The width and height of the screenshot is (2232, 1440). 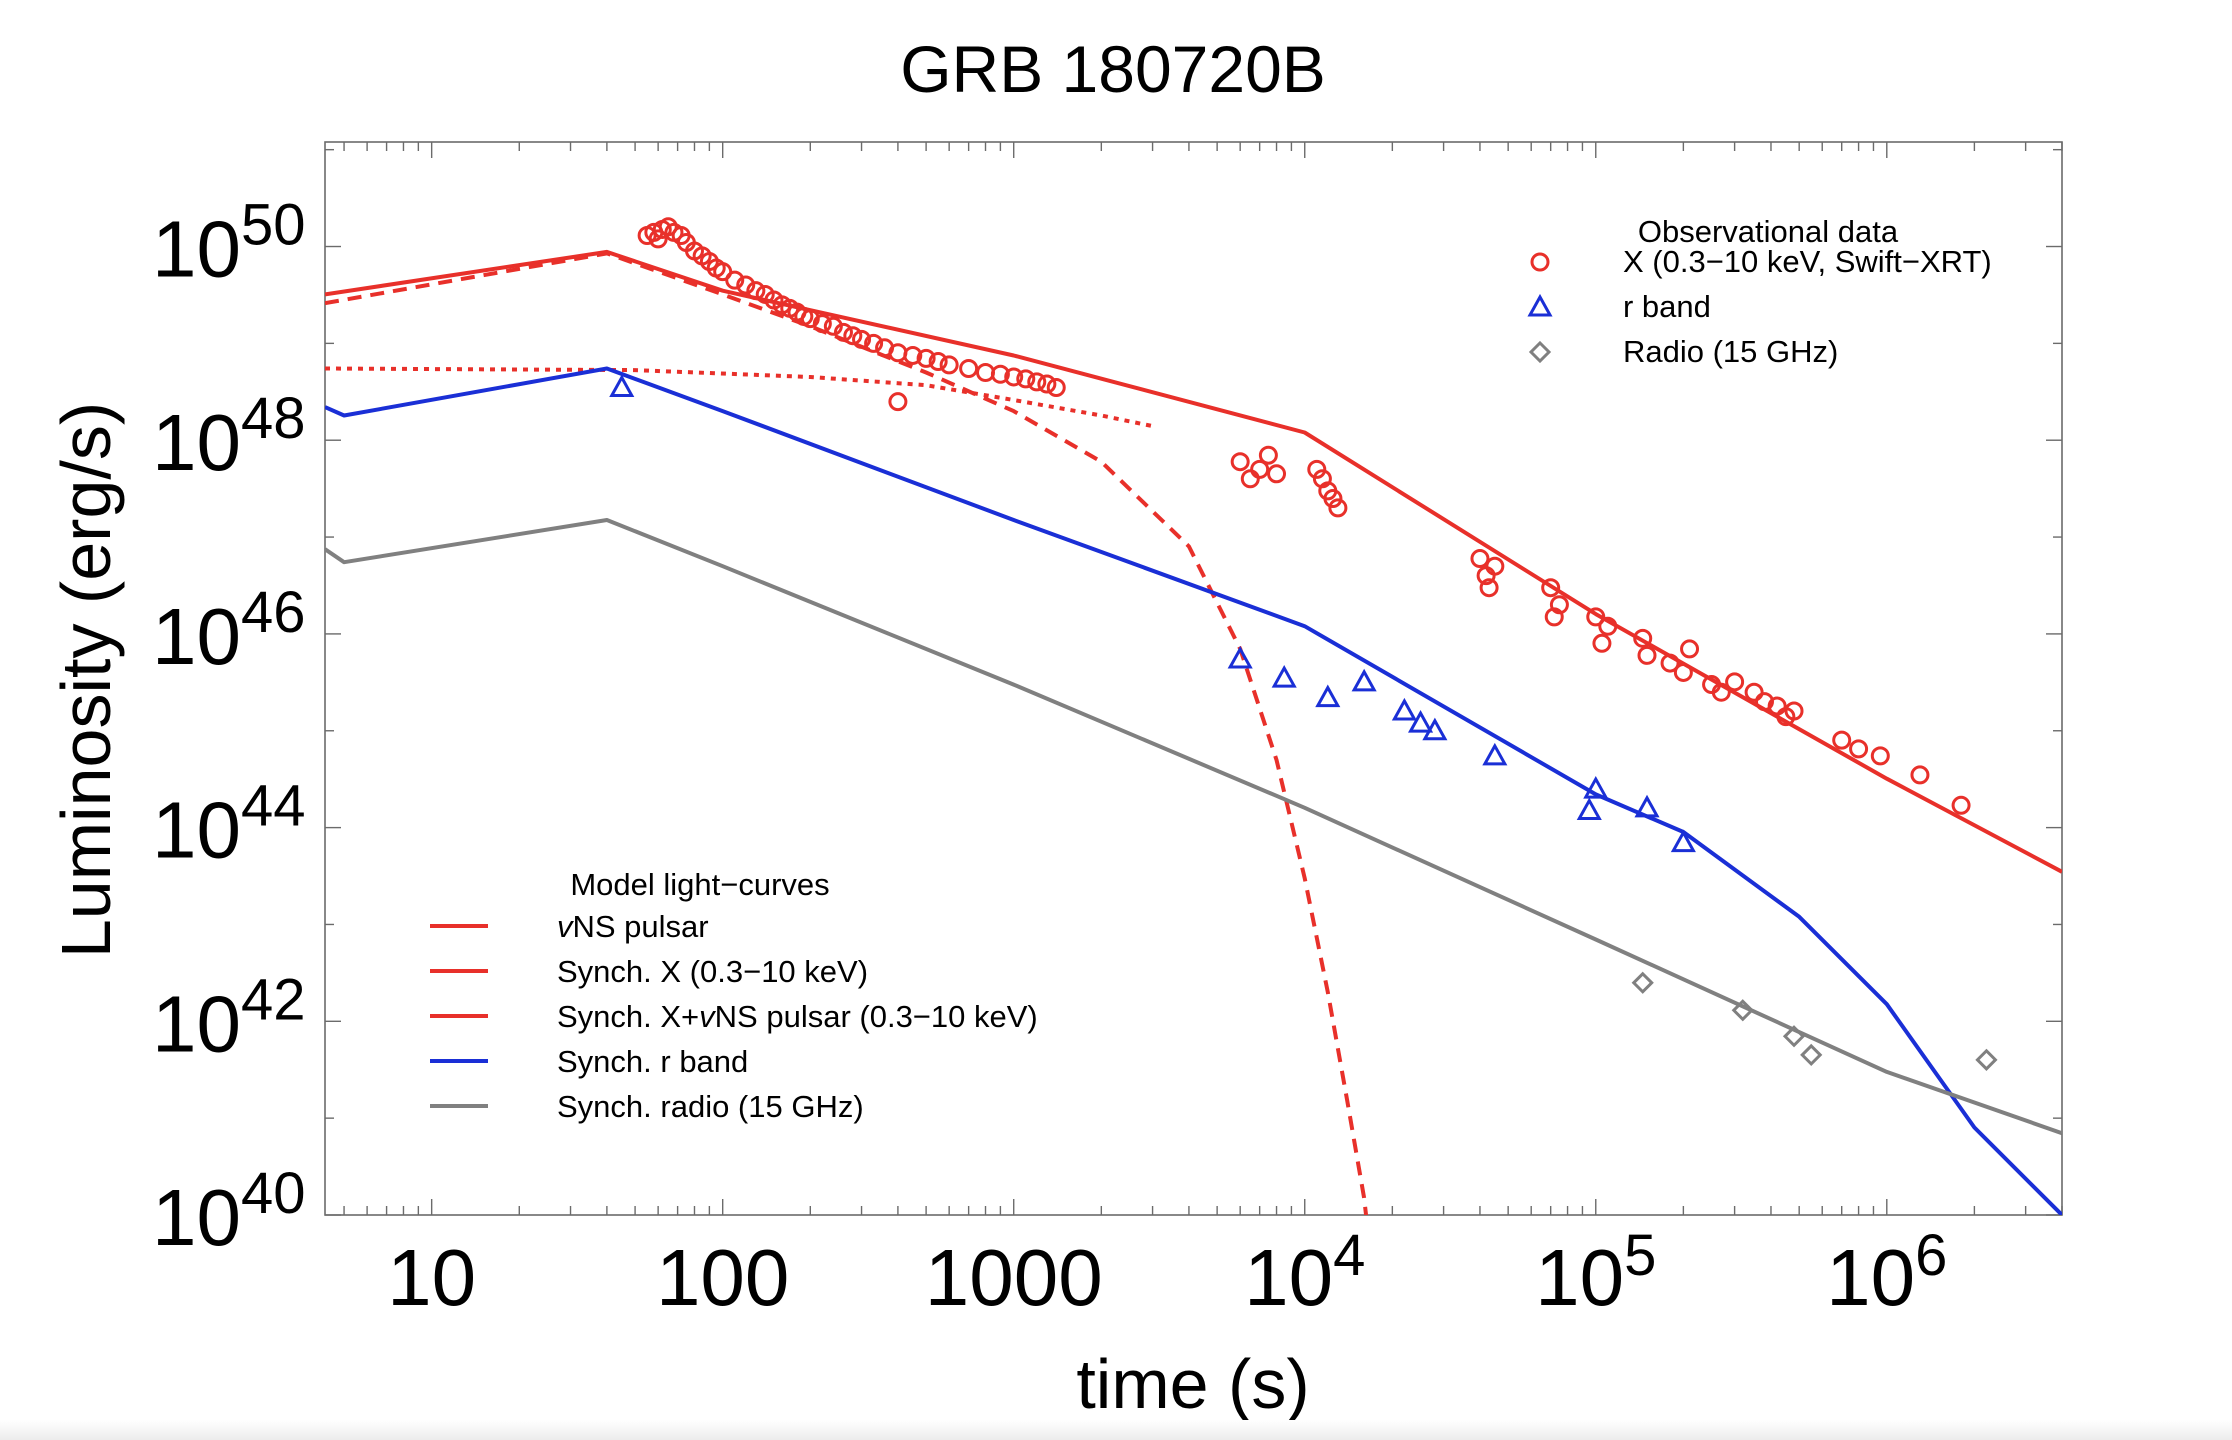 What do you see at coordinates (712, 971) in the screenshot?
I see `legend-model-label: Synch. X (0.3−10 keV)` at bounding box center [712, 971].